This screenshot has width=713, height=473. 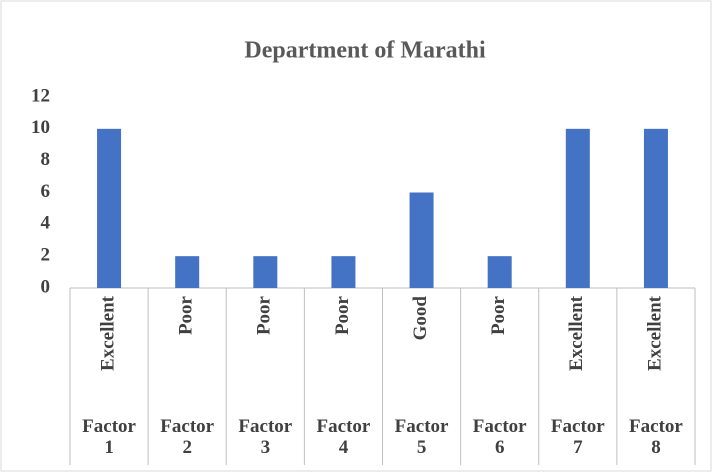 I want to click on y-tick-label: 12, so click(x=40, y=95).